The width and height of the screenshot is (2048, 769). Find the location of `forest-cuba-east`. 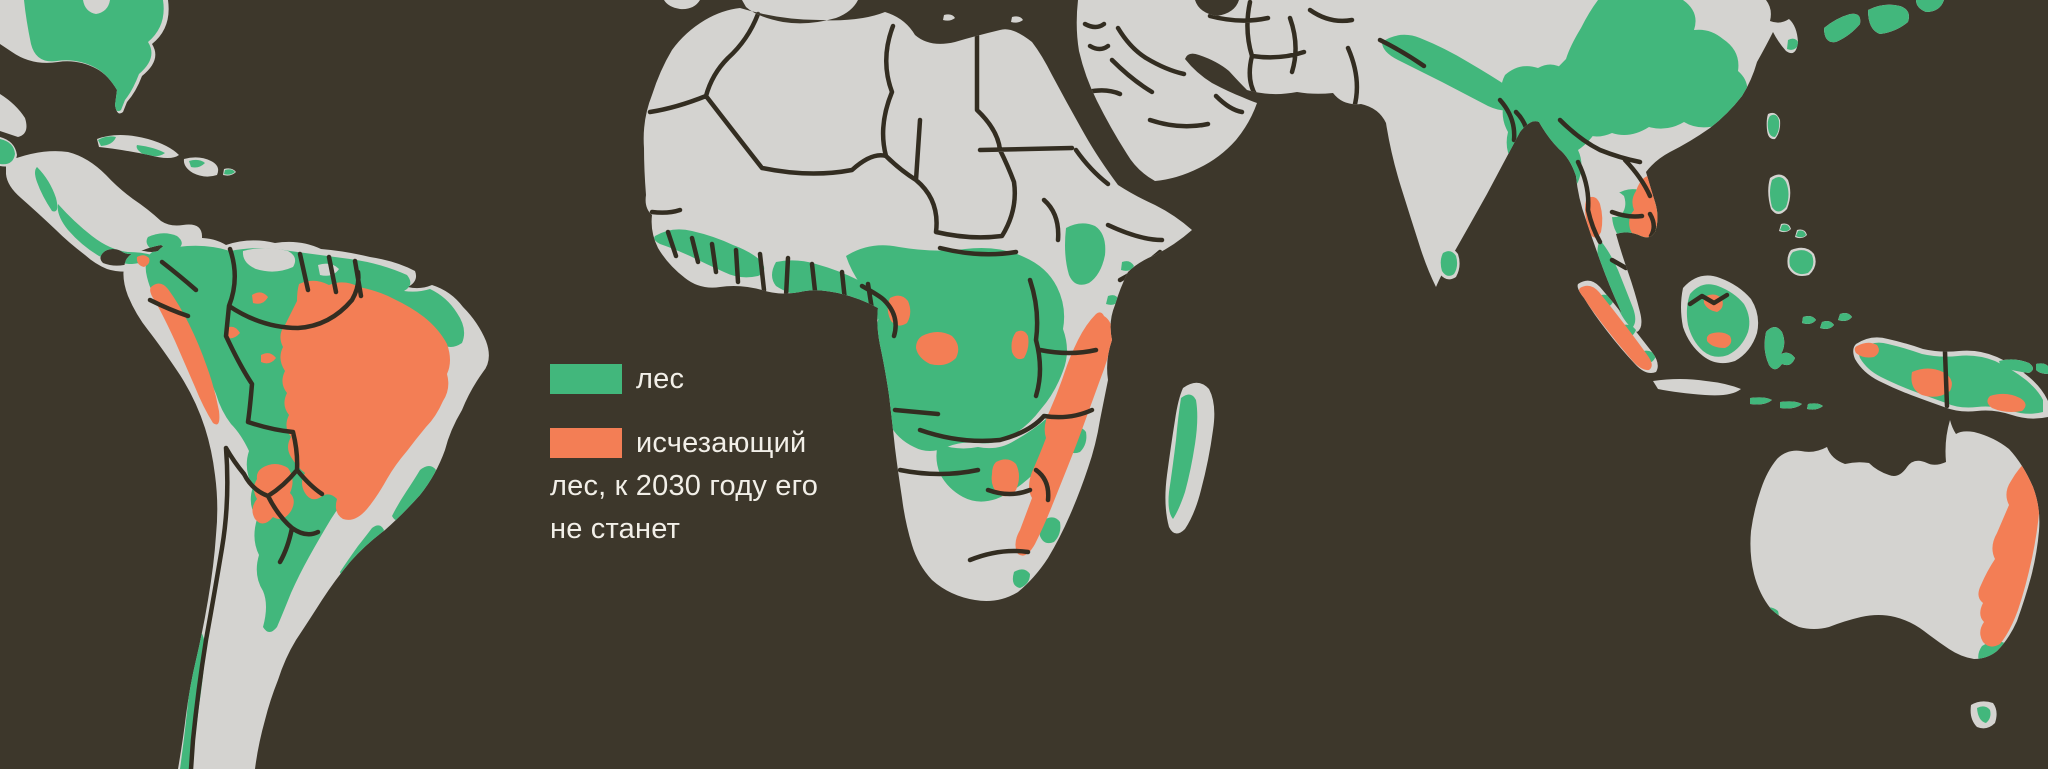

forest-cuba-east is located at coordinates (150, 151).